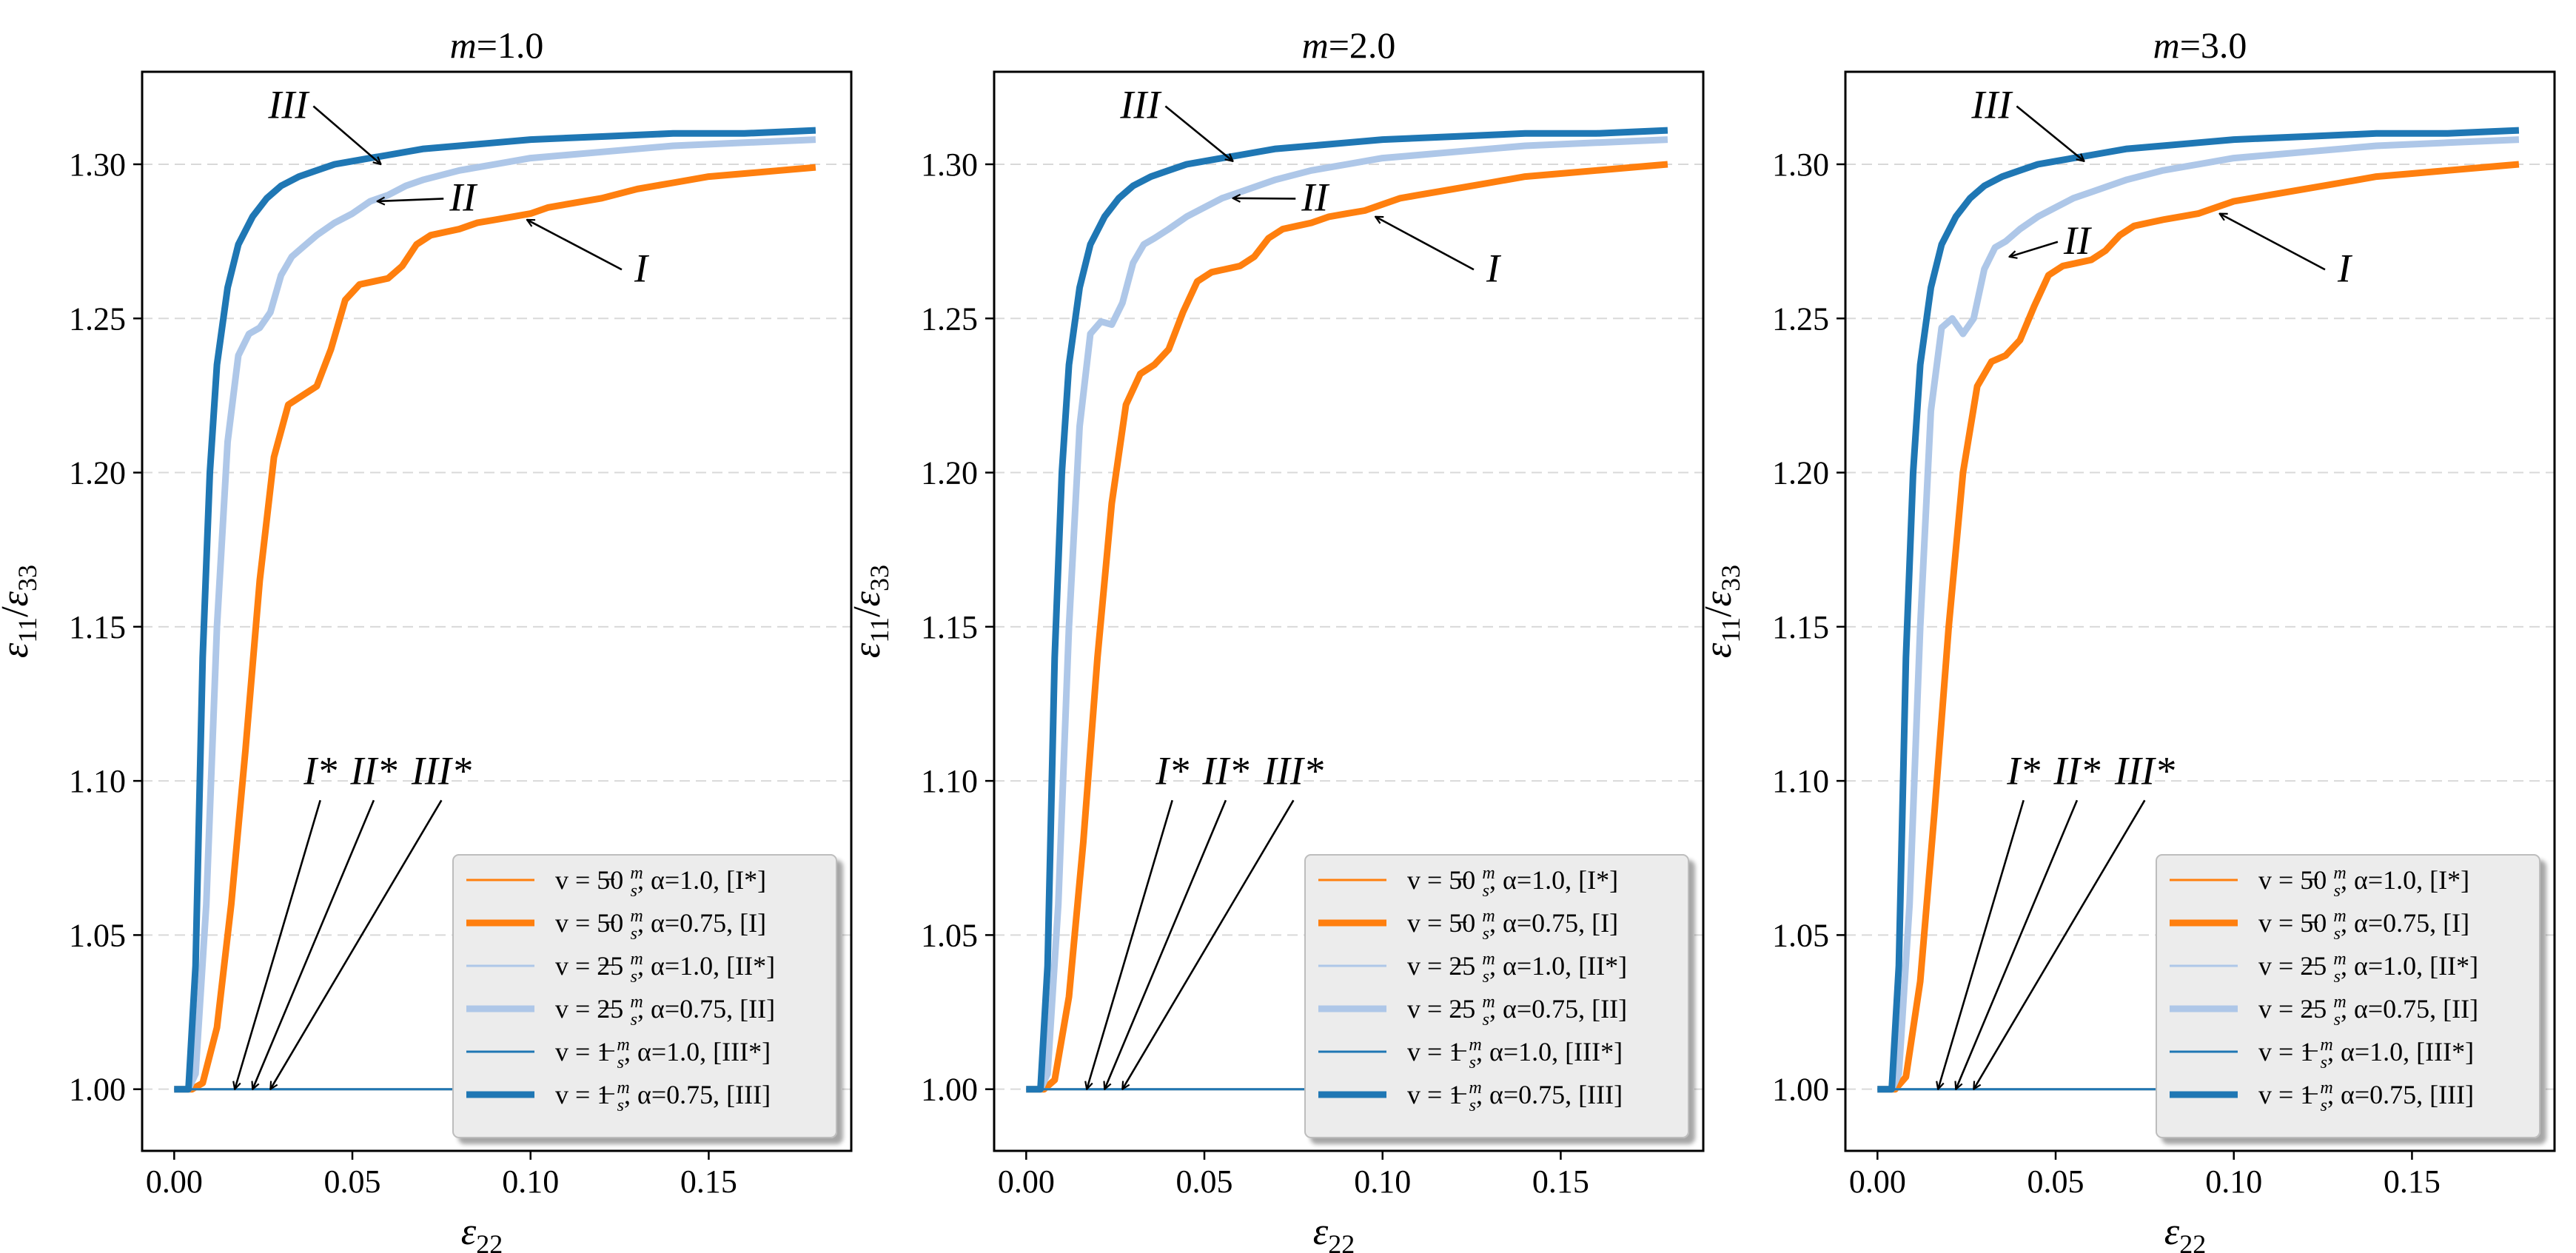 The height and width of the screenshot is (1253, 2576). I want to click on annotation-label: II, so click(1315, 197).